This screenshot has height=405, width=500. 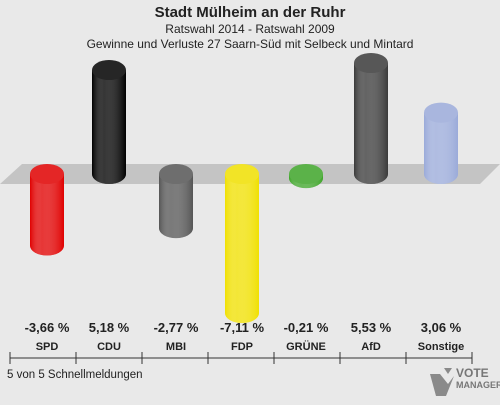 I want to click on category-label-afd: AfD, so click(x=371, y=347).